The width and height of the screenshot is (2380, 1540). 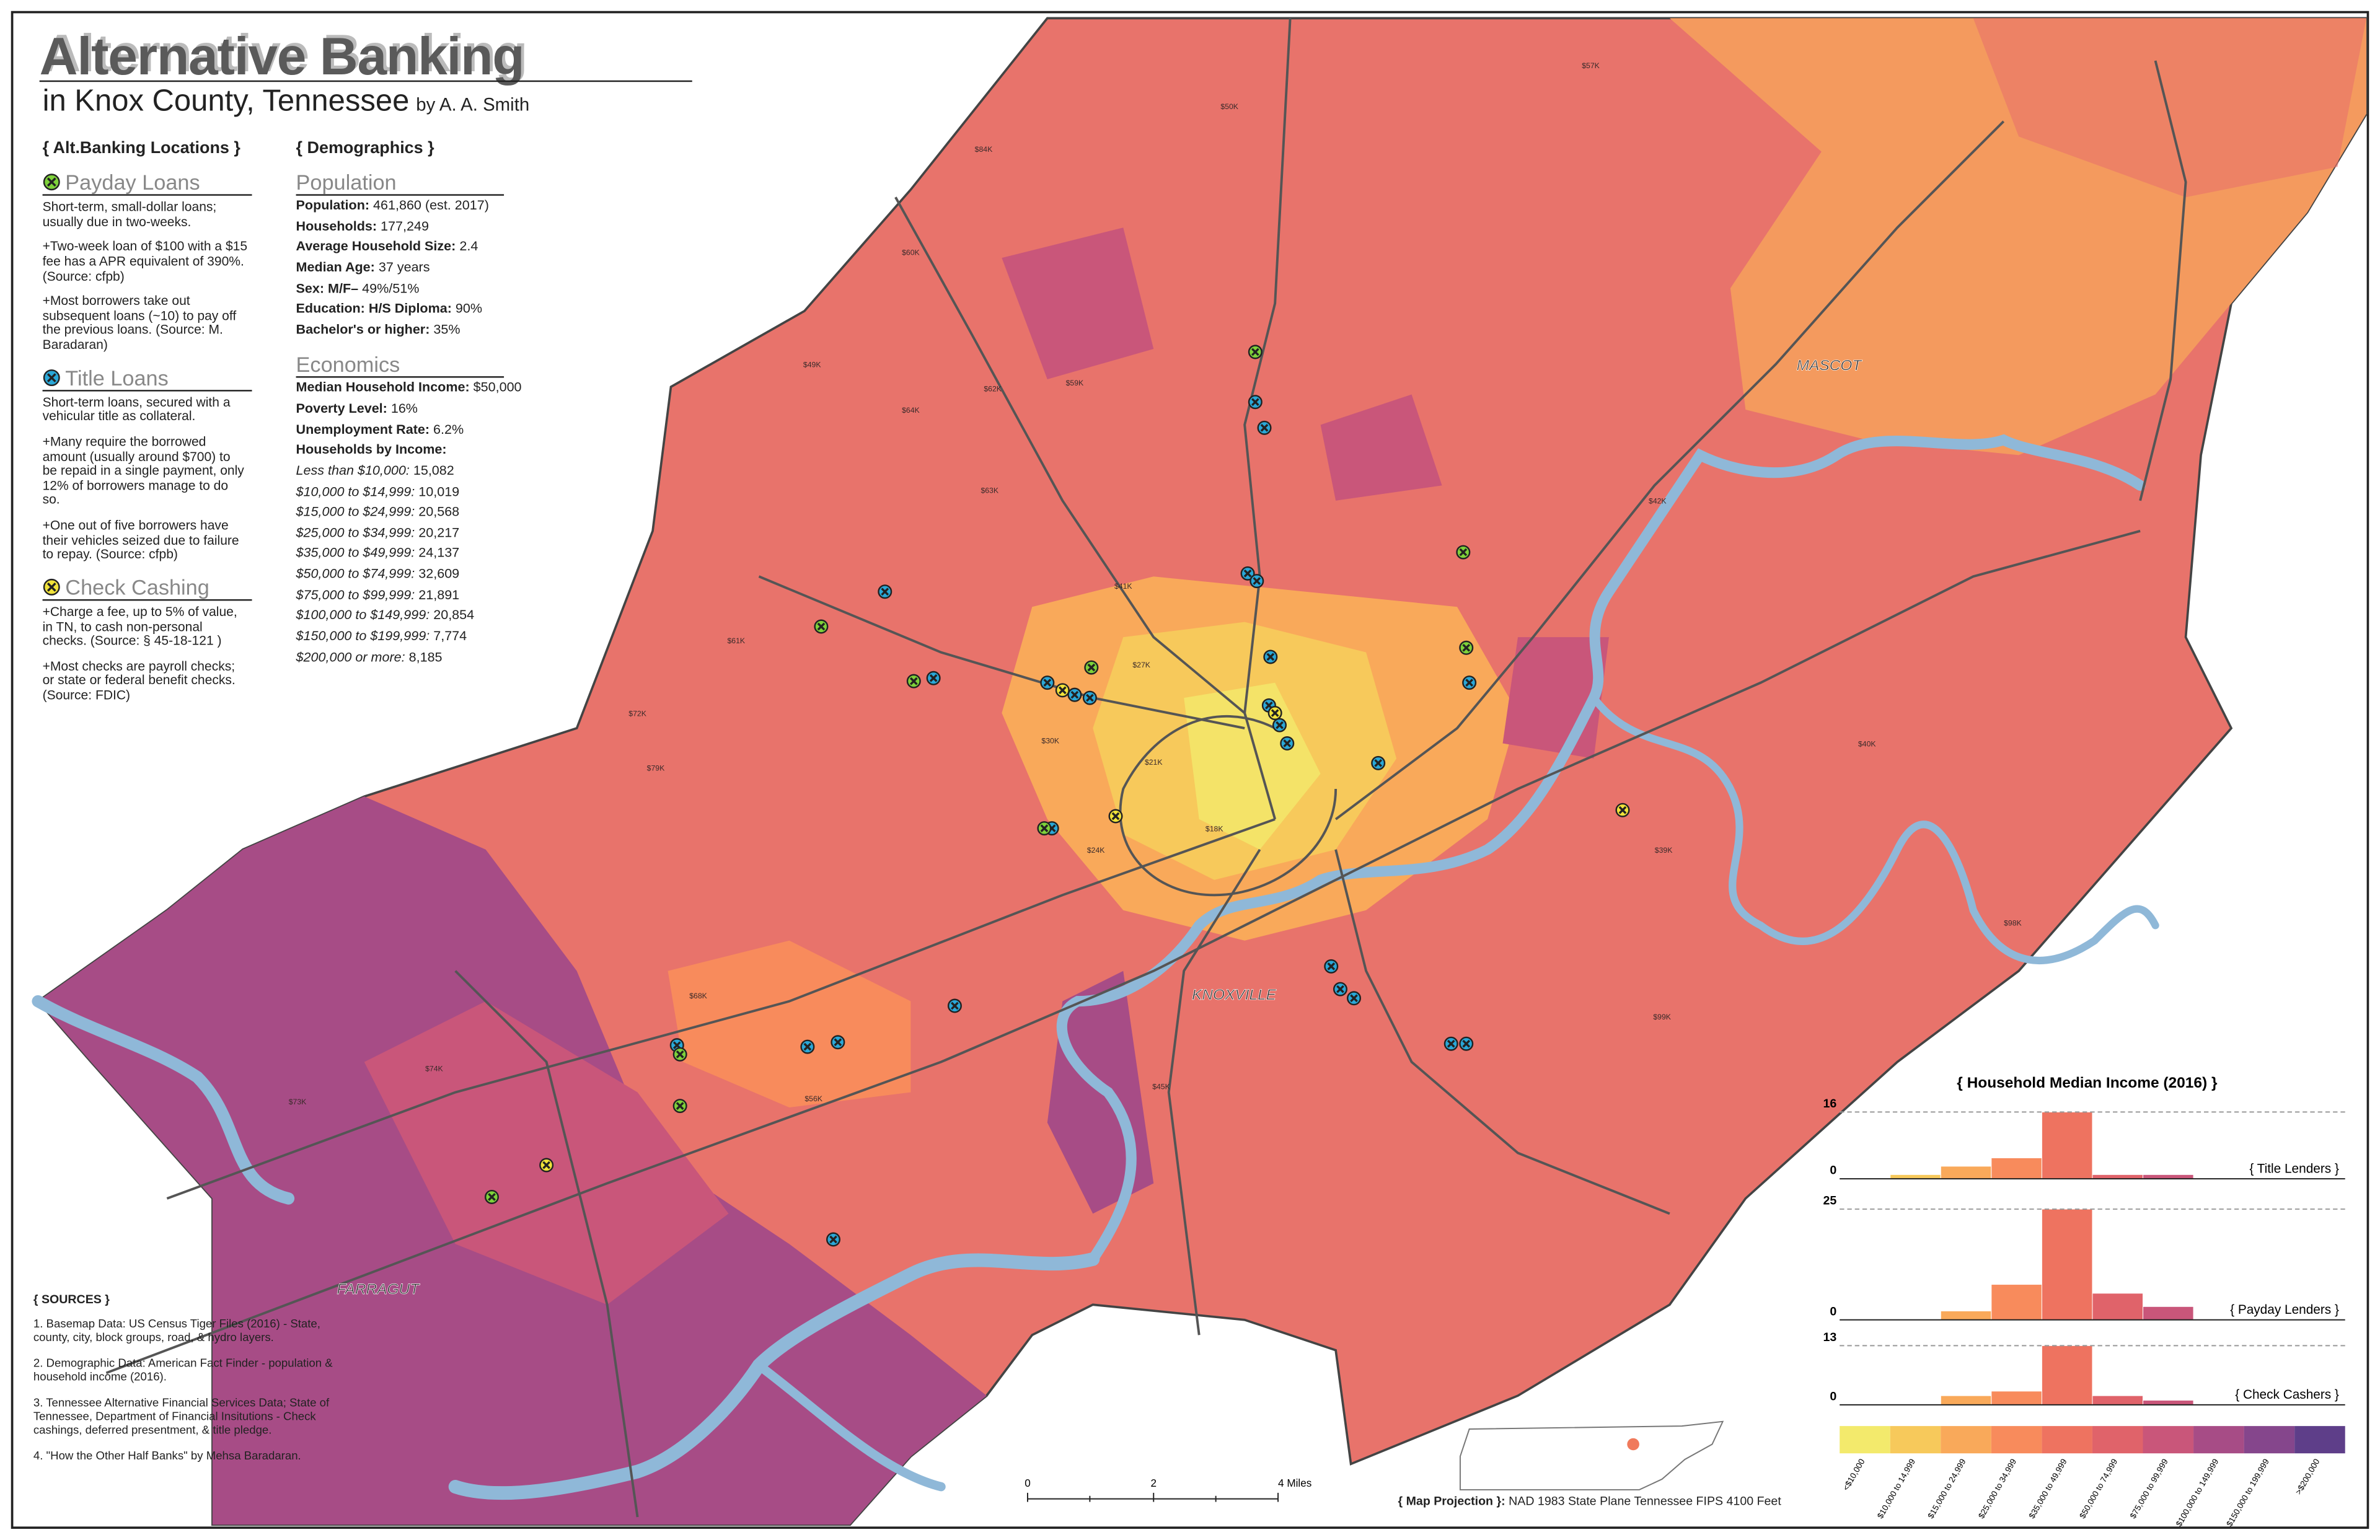 What do you see at coordinates (400, 183) in the screenshot?
I see `demographics-section: Population` at bounding box center [400, 183].